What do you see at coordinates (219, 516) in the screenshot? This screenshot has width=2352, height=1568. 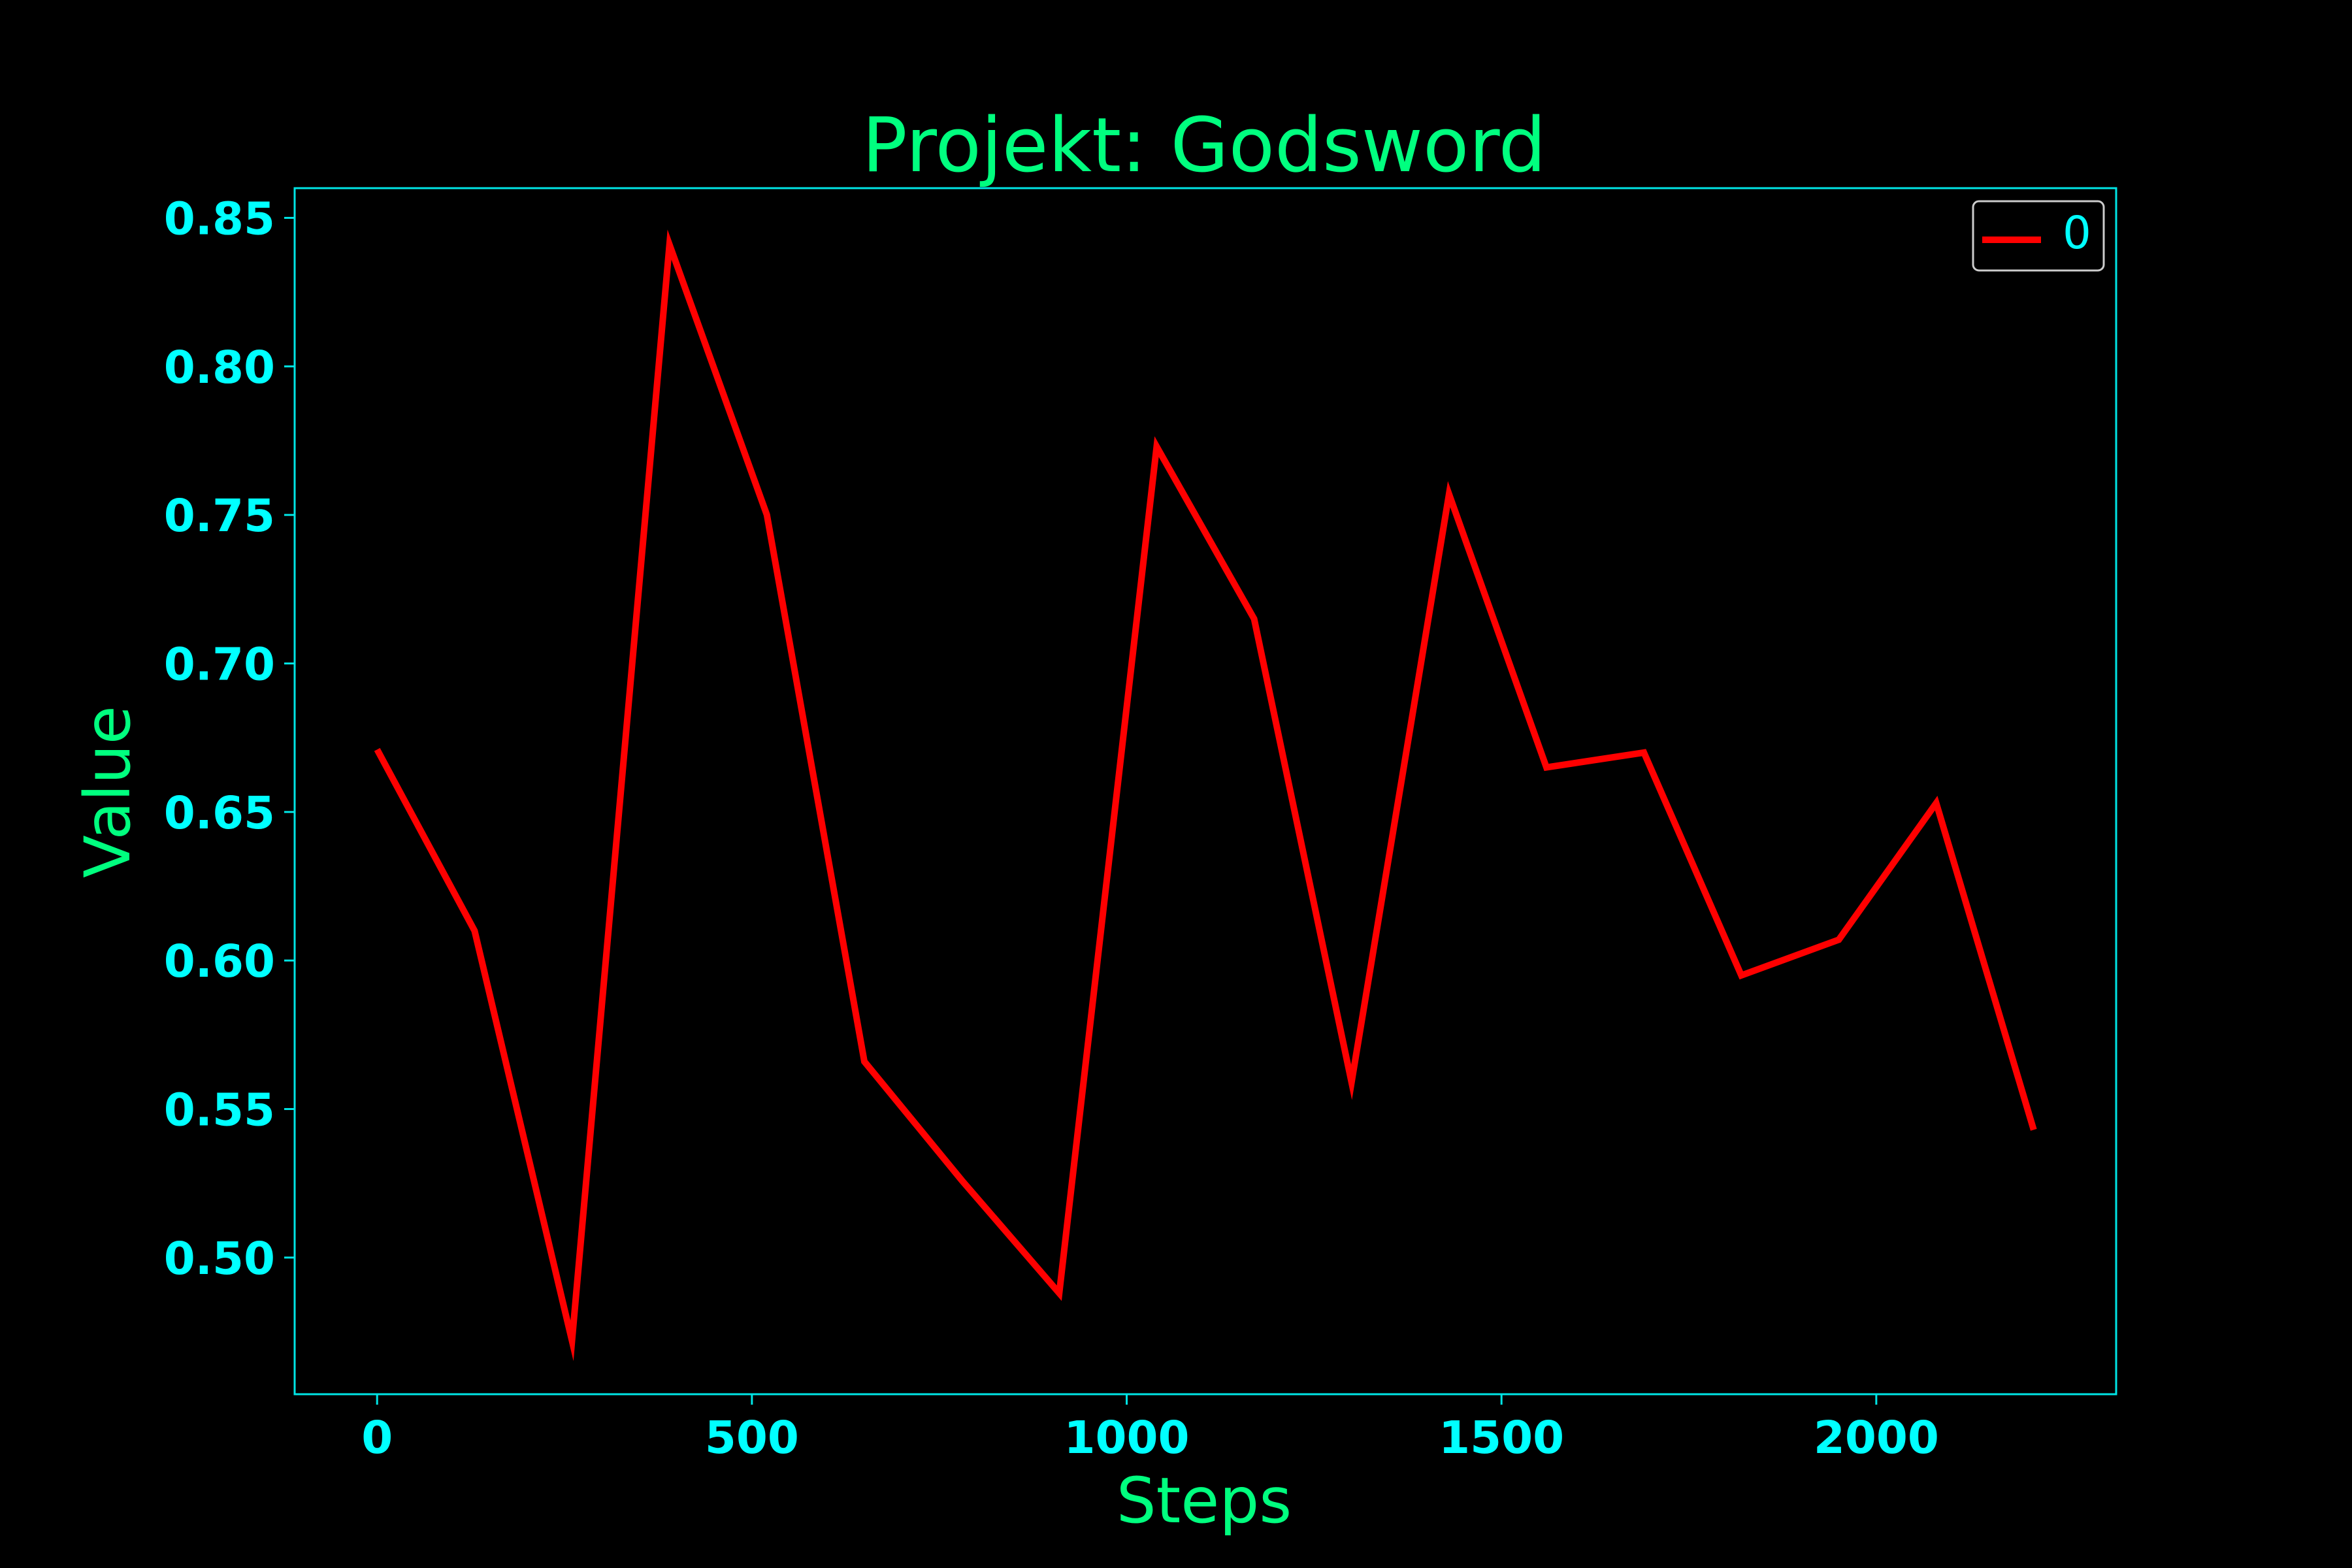 I see `y-tick-label: 0.75` at bounding box center [219, 516].